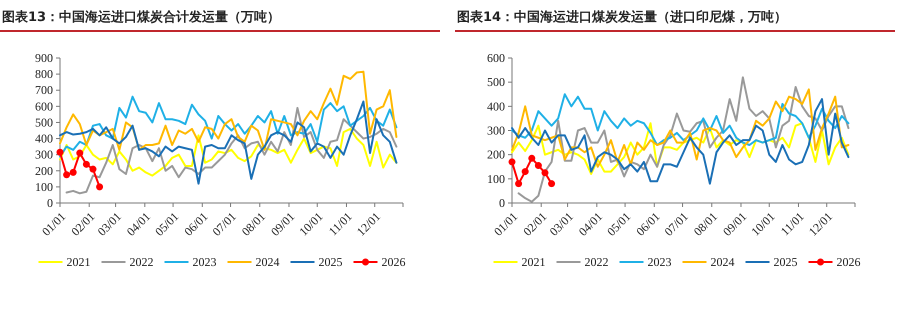 The image size is (900, 317). I want to click on chart-title: 图表14：中国海运进口煤炭发运量（进口印尼煤，万吨）, so click(622, 17).